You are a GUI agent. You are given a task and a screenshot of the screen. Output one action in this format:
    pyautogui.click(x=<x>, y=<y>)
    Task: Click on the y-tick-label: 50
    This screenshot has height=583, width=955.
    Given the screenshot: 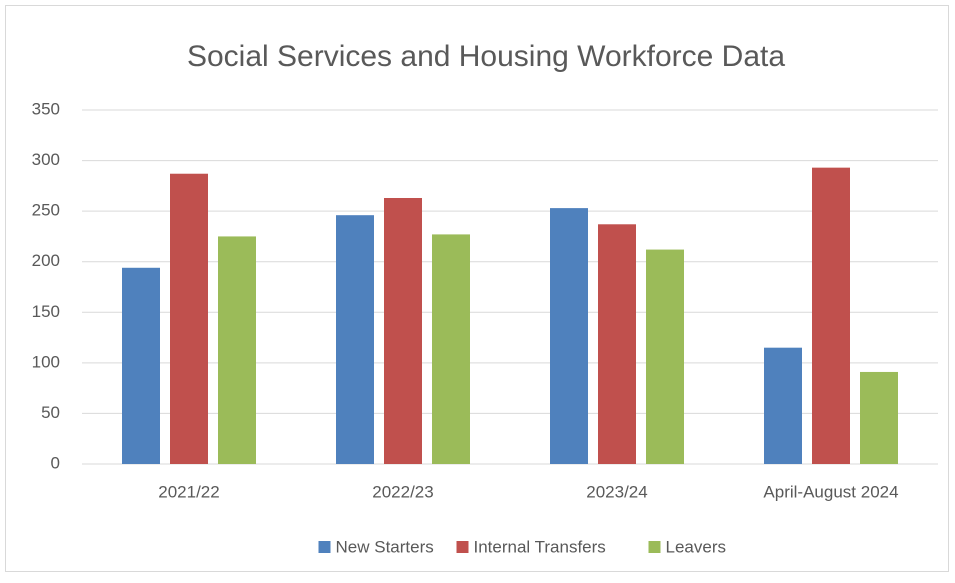 What is the action you would take?
    pyautogui.click(x=50, y=412)
    